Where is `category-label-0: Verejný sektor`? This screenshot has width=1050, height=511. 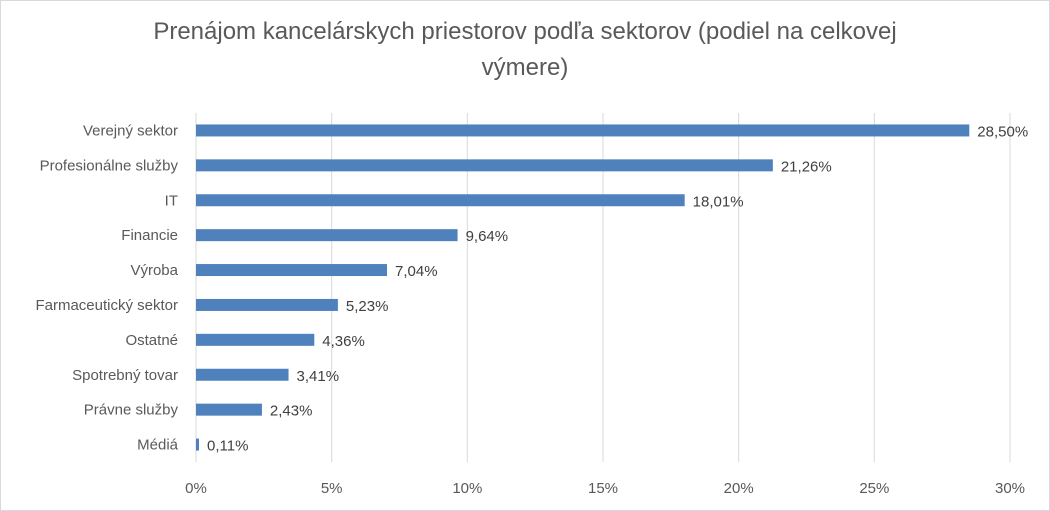 category-label-0: Verejný sektor is located at coordinates (130, 130).